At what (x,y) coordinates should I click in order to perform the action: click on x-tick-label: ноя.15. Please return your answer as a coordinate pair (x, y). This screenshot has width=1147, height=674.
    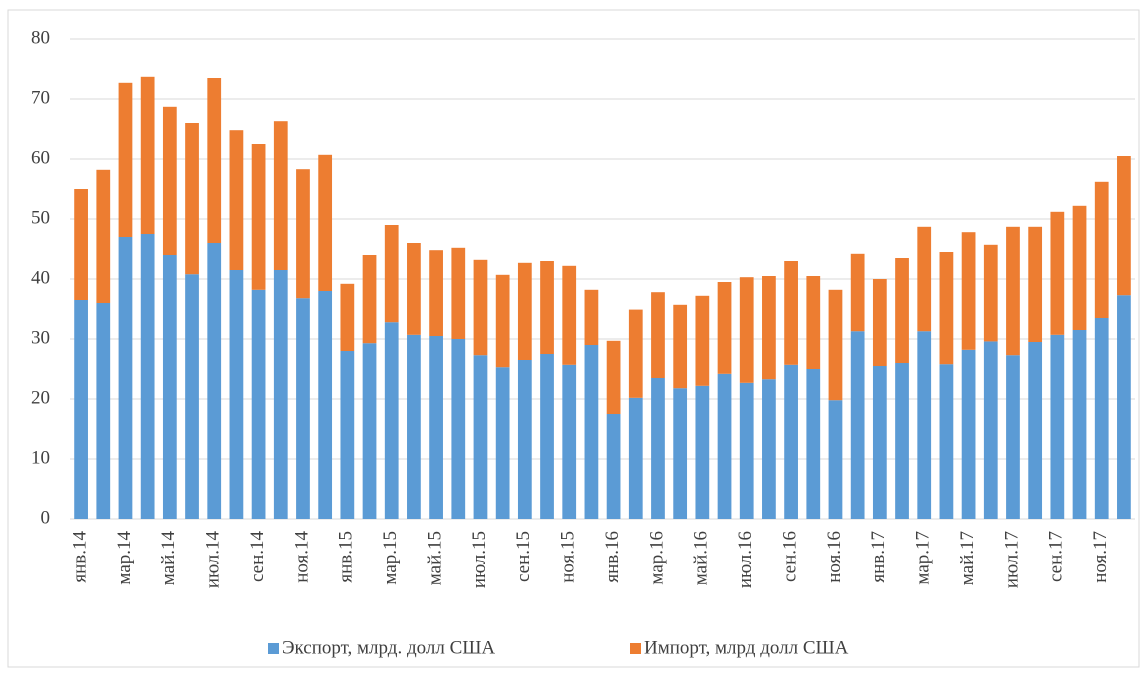
    Looking at the image, I should click on (568, 557).